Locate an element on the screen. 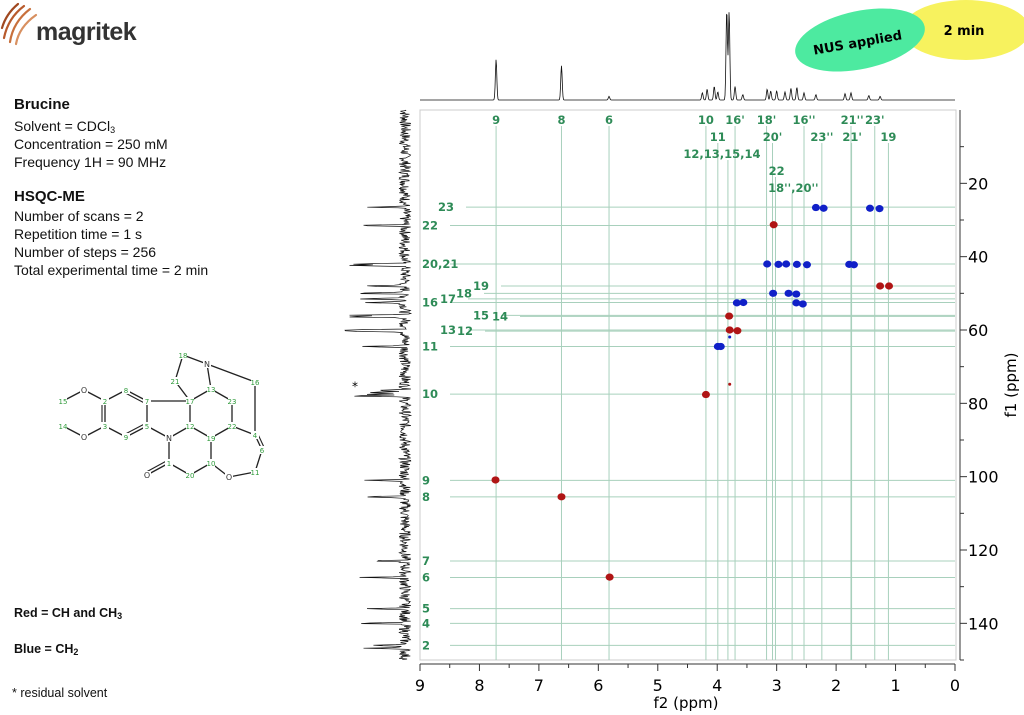 Image resolution: width=1024 pixels, height=715 pixels. atom-number-label: 10 is located at coordinates (211, 464).